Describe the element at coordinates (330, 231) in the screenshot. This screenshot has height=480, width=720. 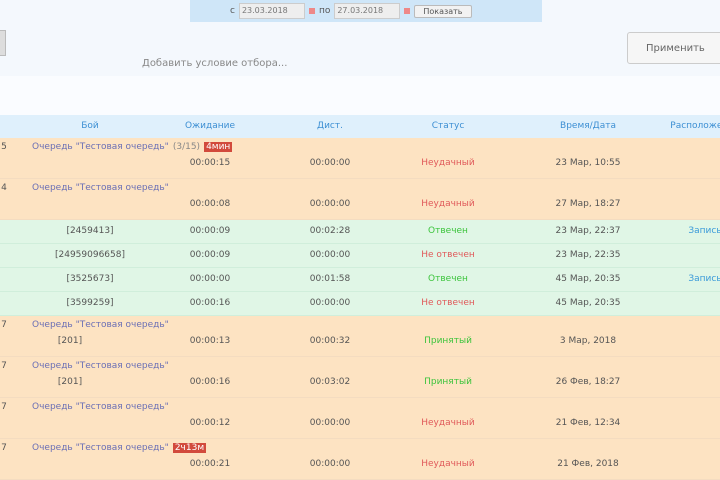
I see `duration: 00:02:28` at that location.